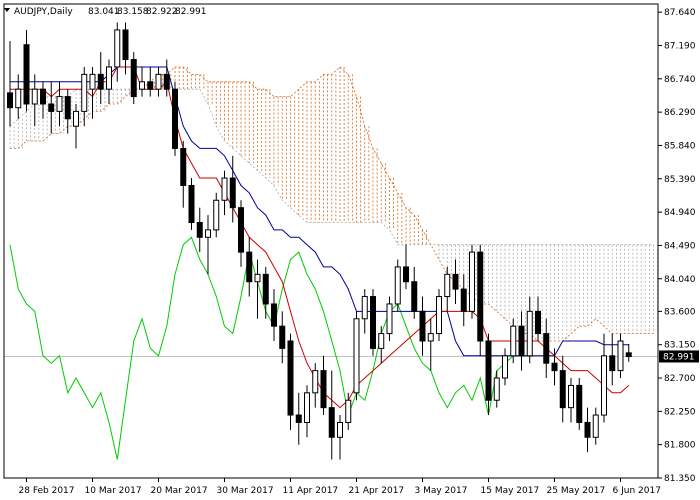 This screenshot has height=500, width=700. Describe the element at coordinates (576, 491) in the screenshot. I see `x-tick-label: 25 May 2017` at that location.